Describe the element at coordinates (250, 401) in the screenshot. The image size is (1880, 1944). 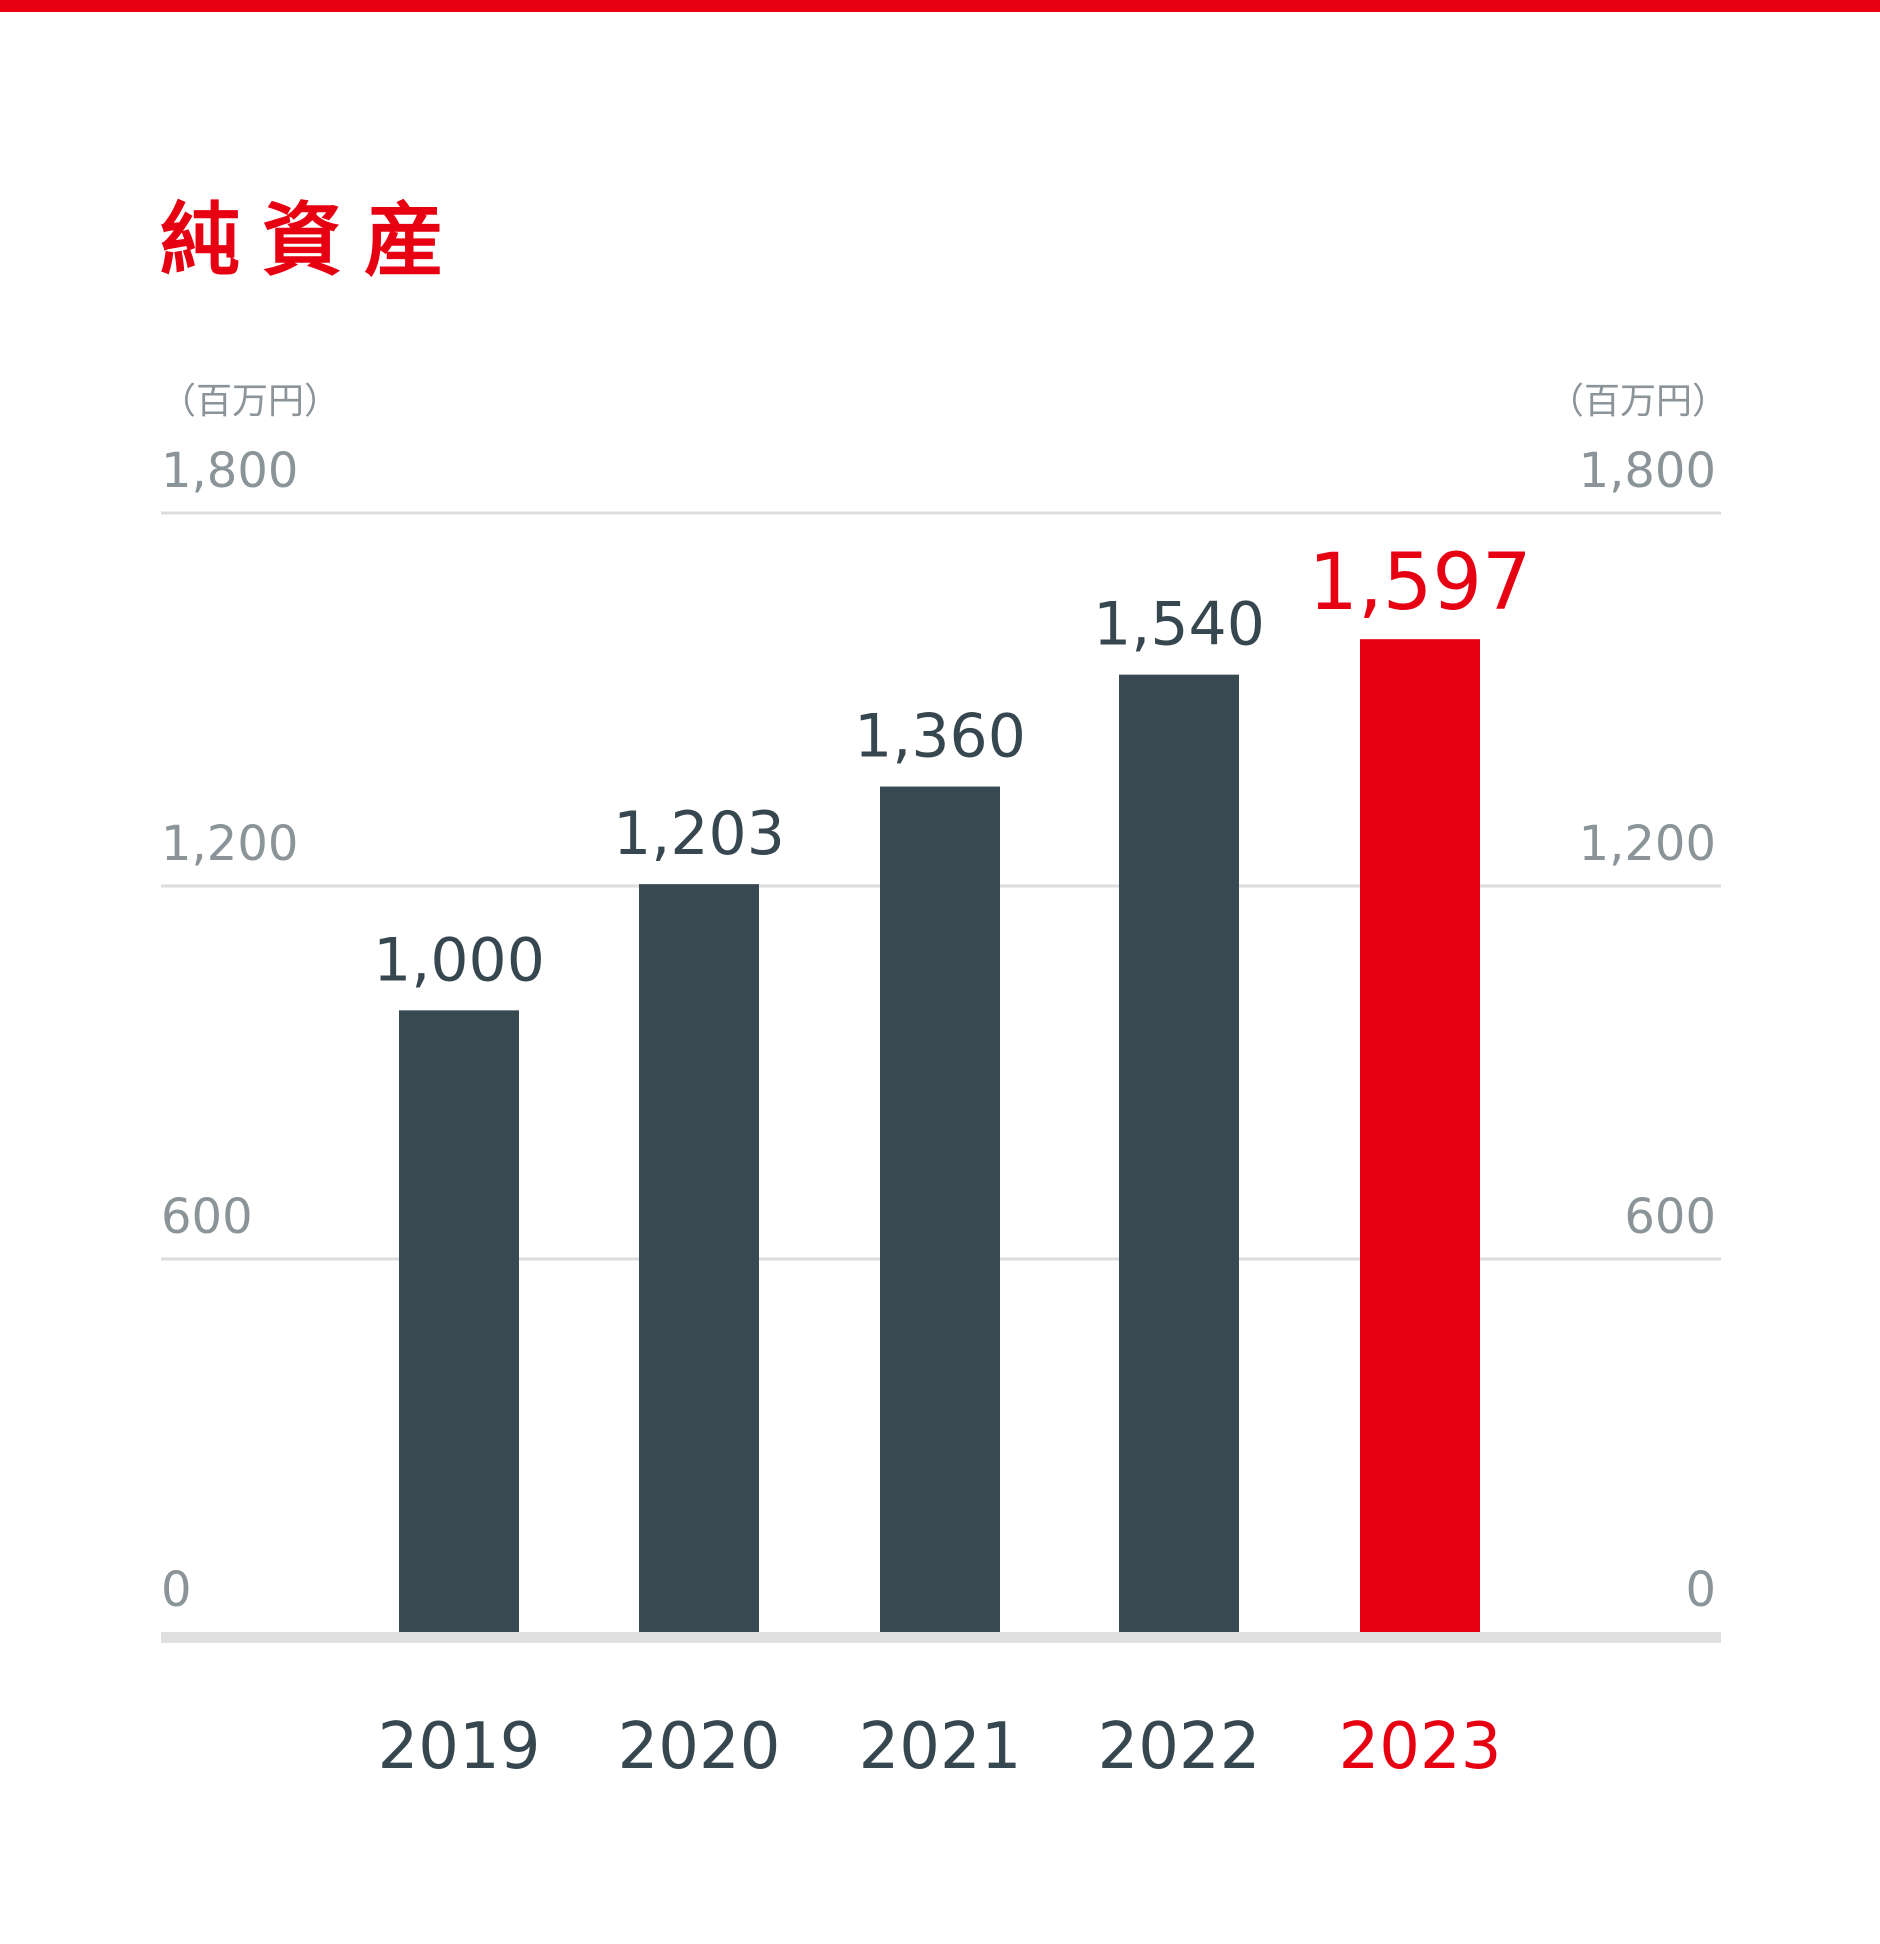
I see `unit-label-left: （百万円）` at that location.